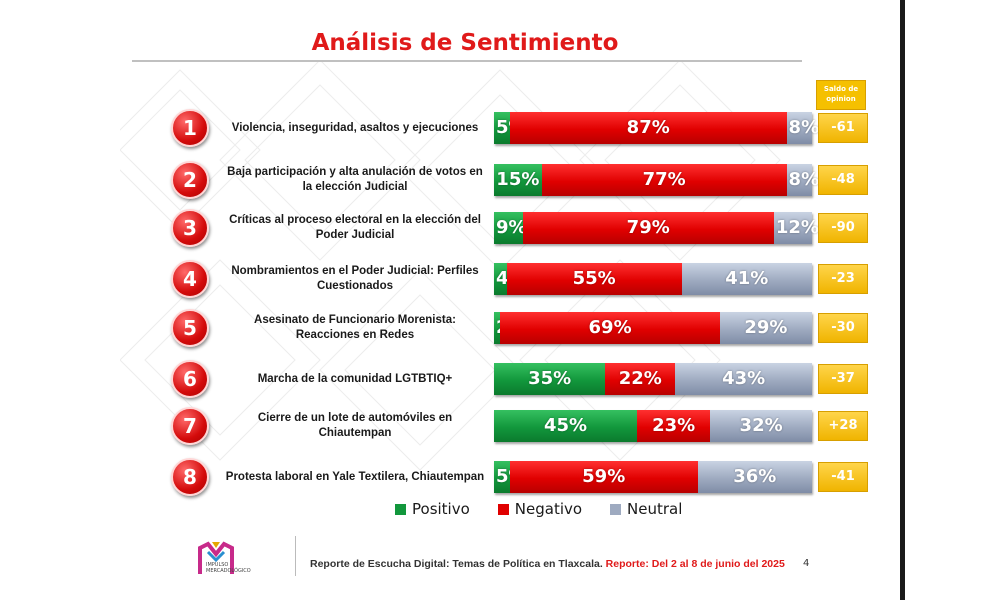  What do you see at coordinates (467, 61) in the screenshot?
I see `title-divider` at bounding box center [467, 61].